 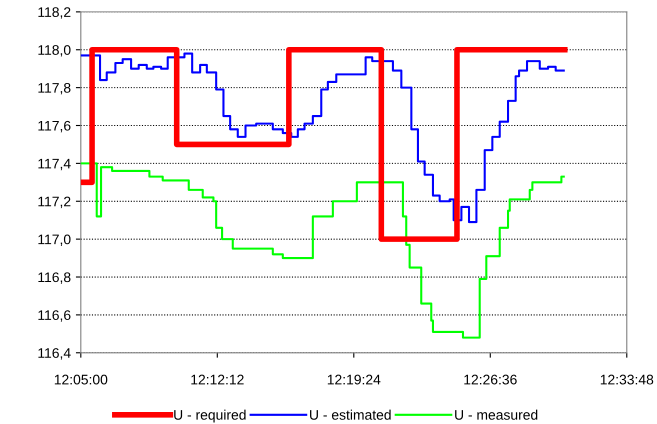 What do you see at coordinates (210, 416) in the screenshot?
I see `legend-label: U - required` at bounding box center [210, 416].